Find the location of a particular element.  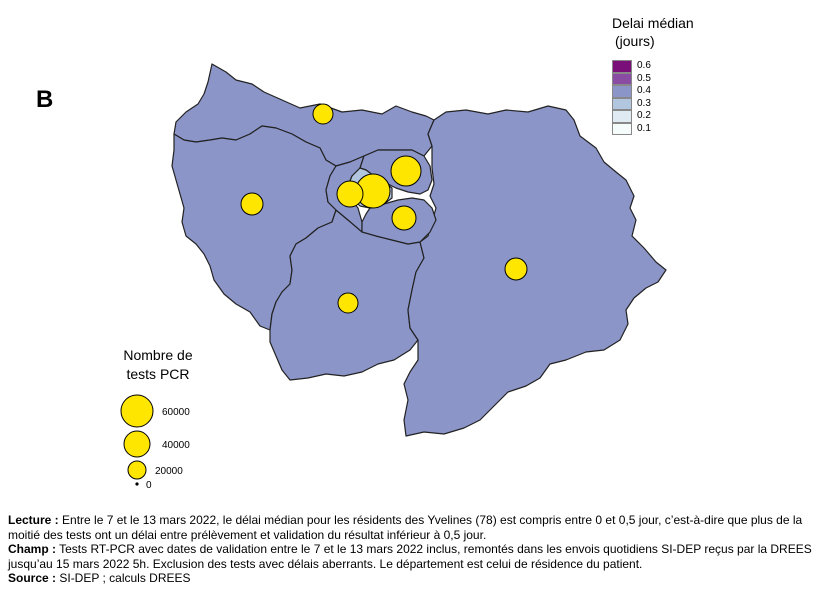

bubble-val-d-oise is located at coordinates (323, 114).